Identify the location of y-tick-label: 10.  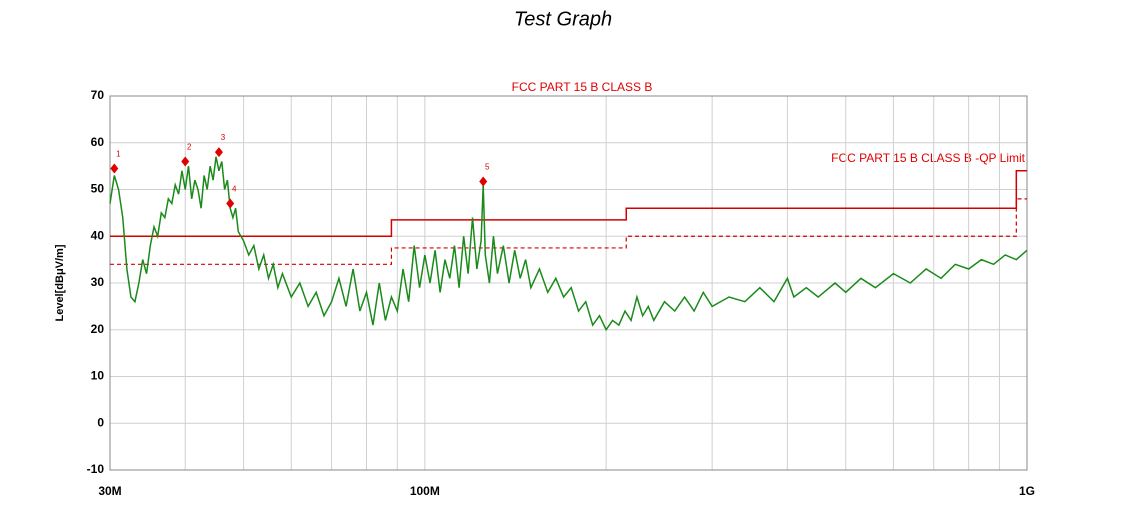
(98, 376).